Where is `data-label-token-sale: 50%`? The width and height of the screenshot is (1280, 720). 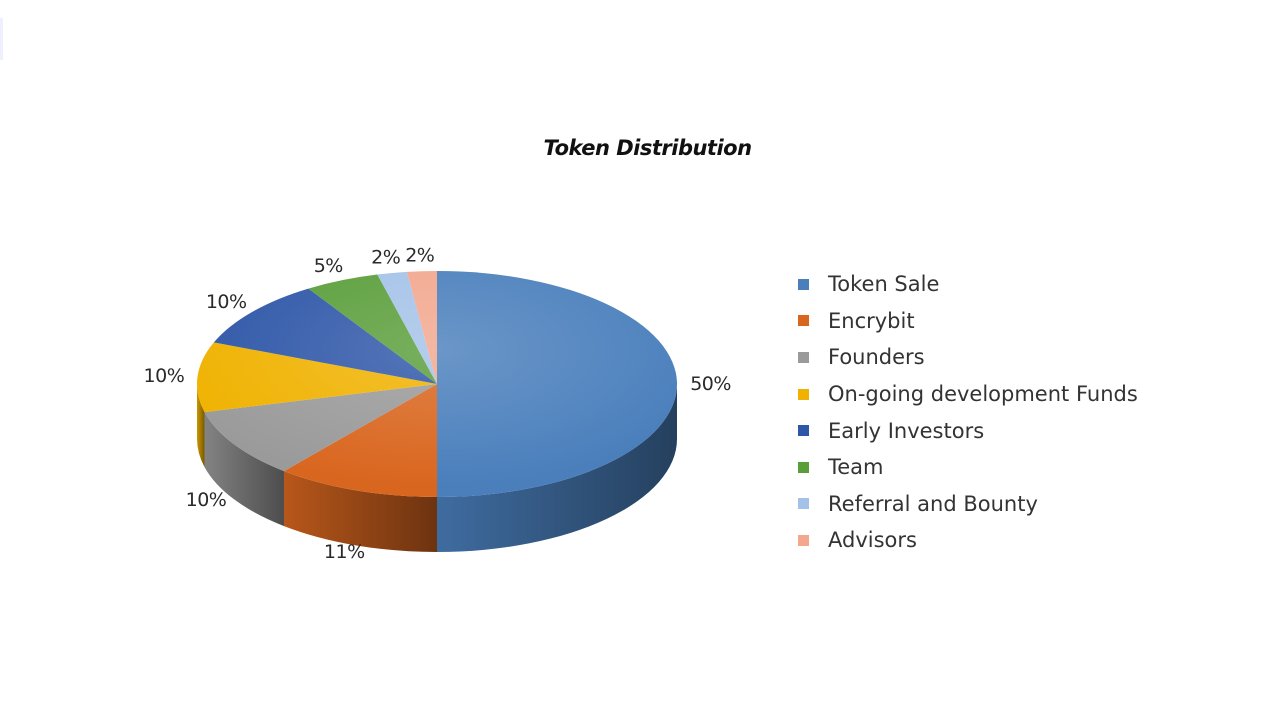 data-label-token-sale: 50% is located at coordinates (710, 384).